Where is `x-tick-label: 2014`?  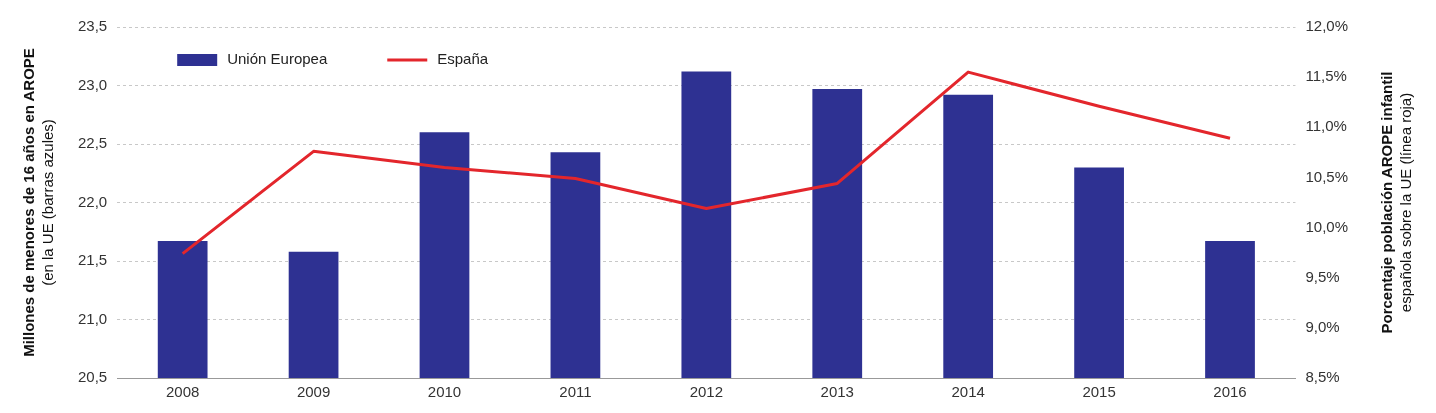
x-tick-label: 2014 is located at coordinates (968, 392).